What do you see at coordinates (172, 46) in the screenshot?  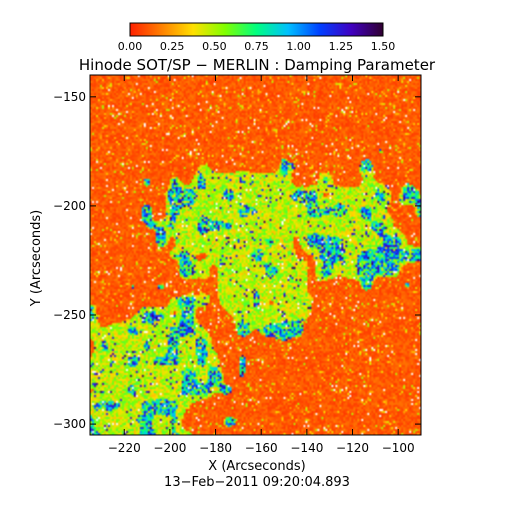 I see `colorbar-tick-label: 0.25` at bounding box center [172, 46].